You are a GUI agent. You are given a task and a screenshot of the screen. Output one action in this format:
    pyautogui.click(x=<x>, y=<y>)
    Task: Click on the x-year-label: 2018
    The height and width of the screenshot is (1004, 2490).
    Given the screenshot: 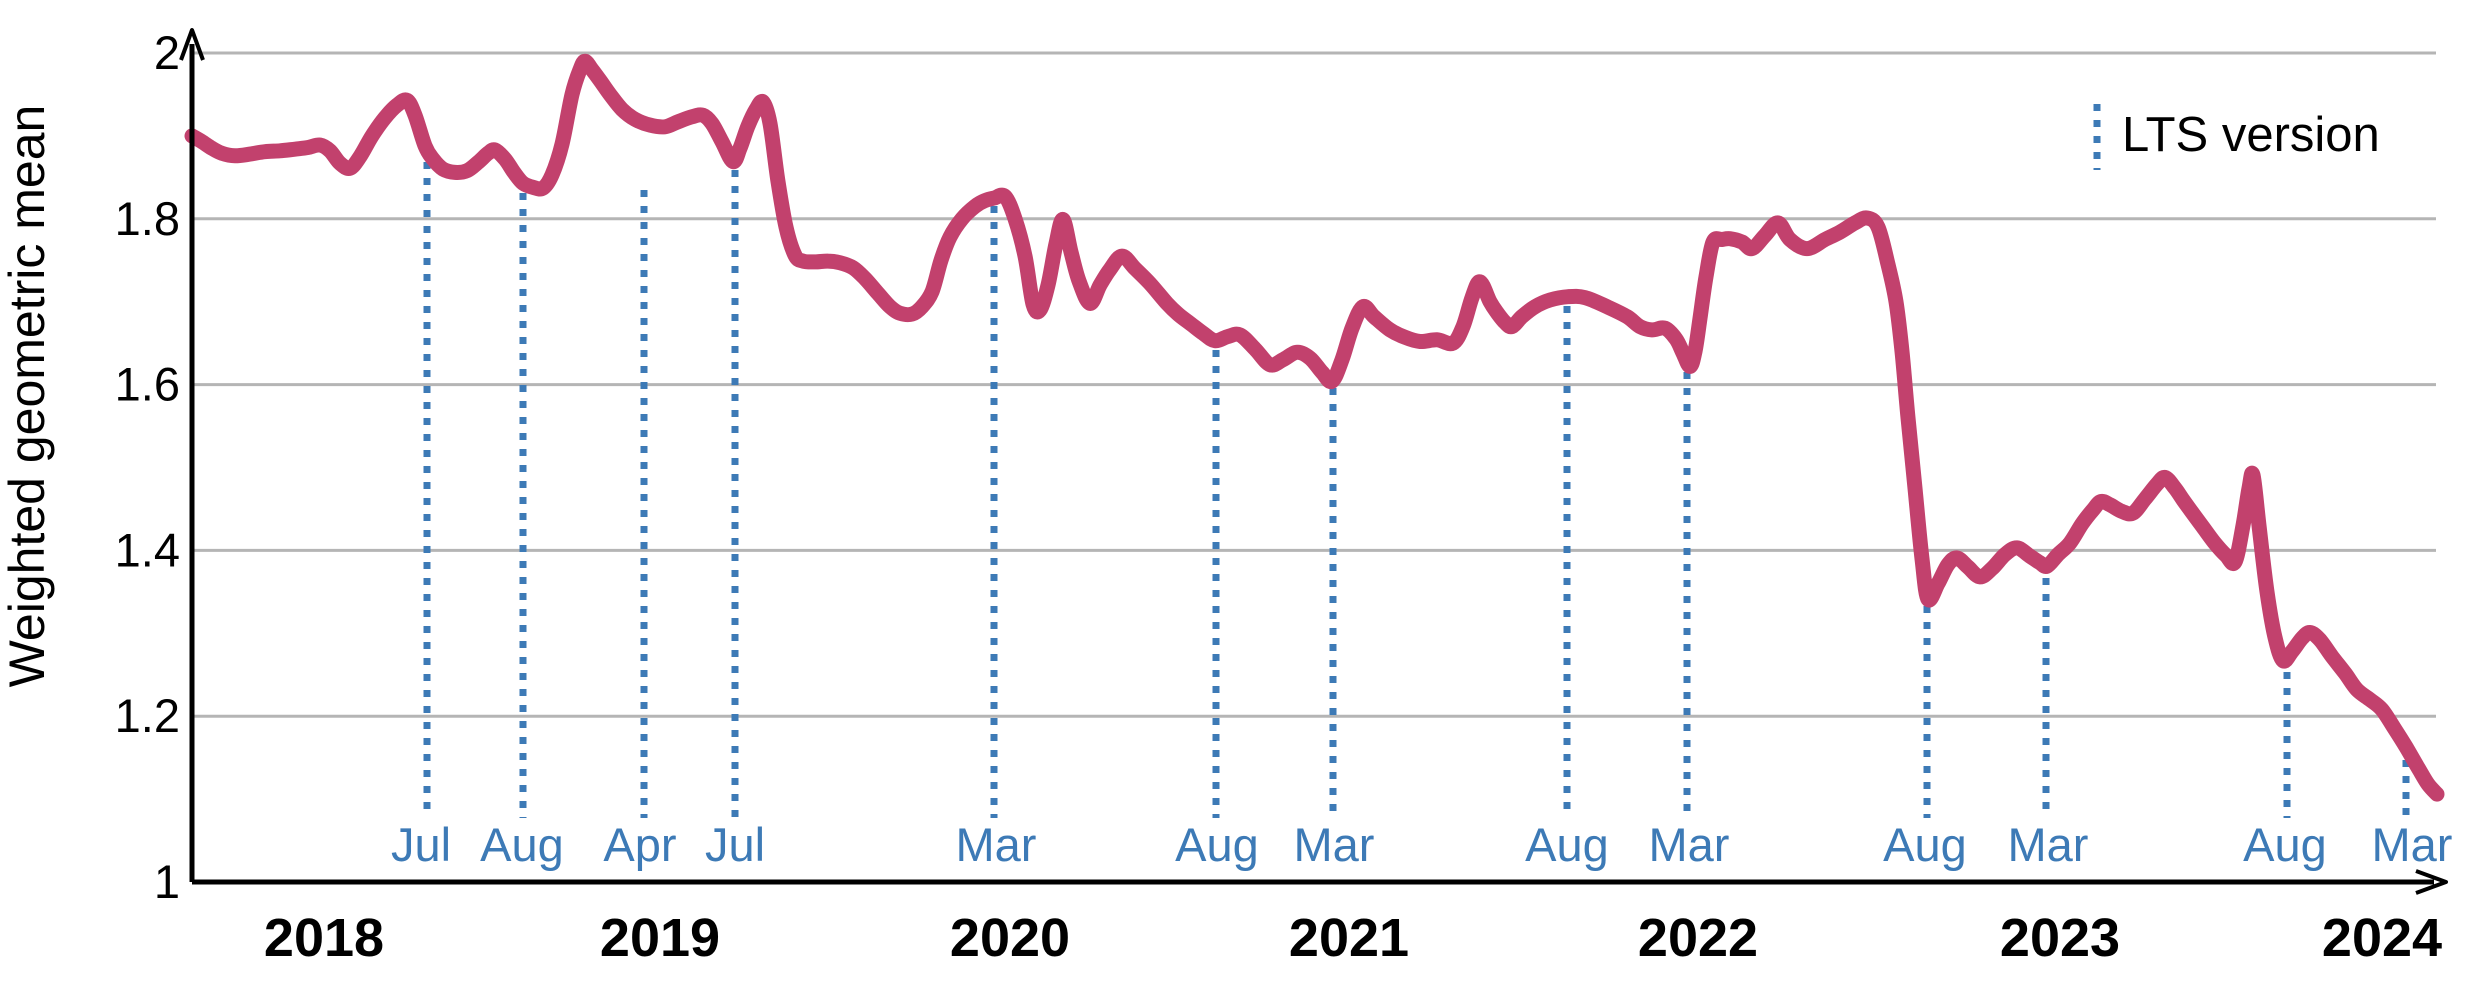 What is the action you would take?
    pyautogui.click(x=324, y=938)
    